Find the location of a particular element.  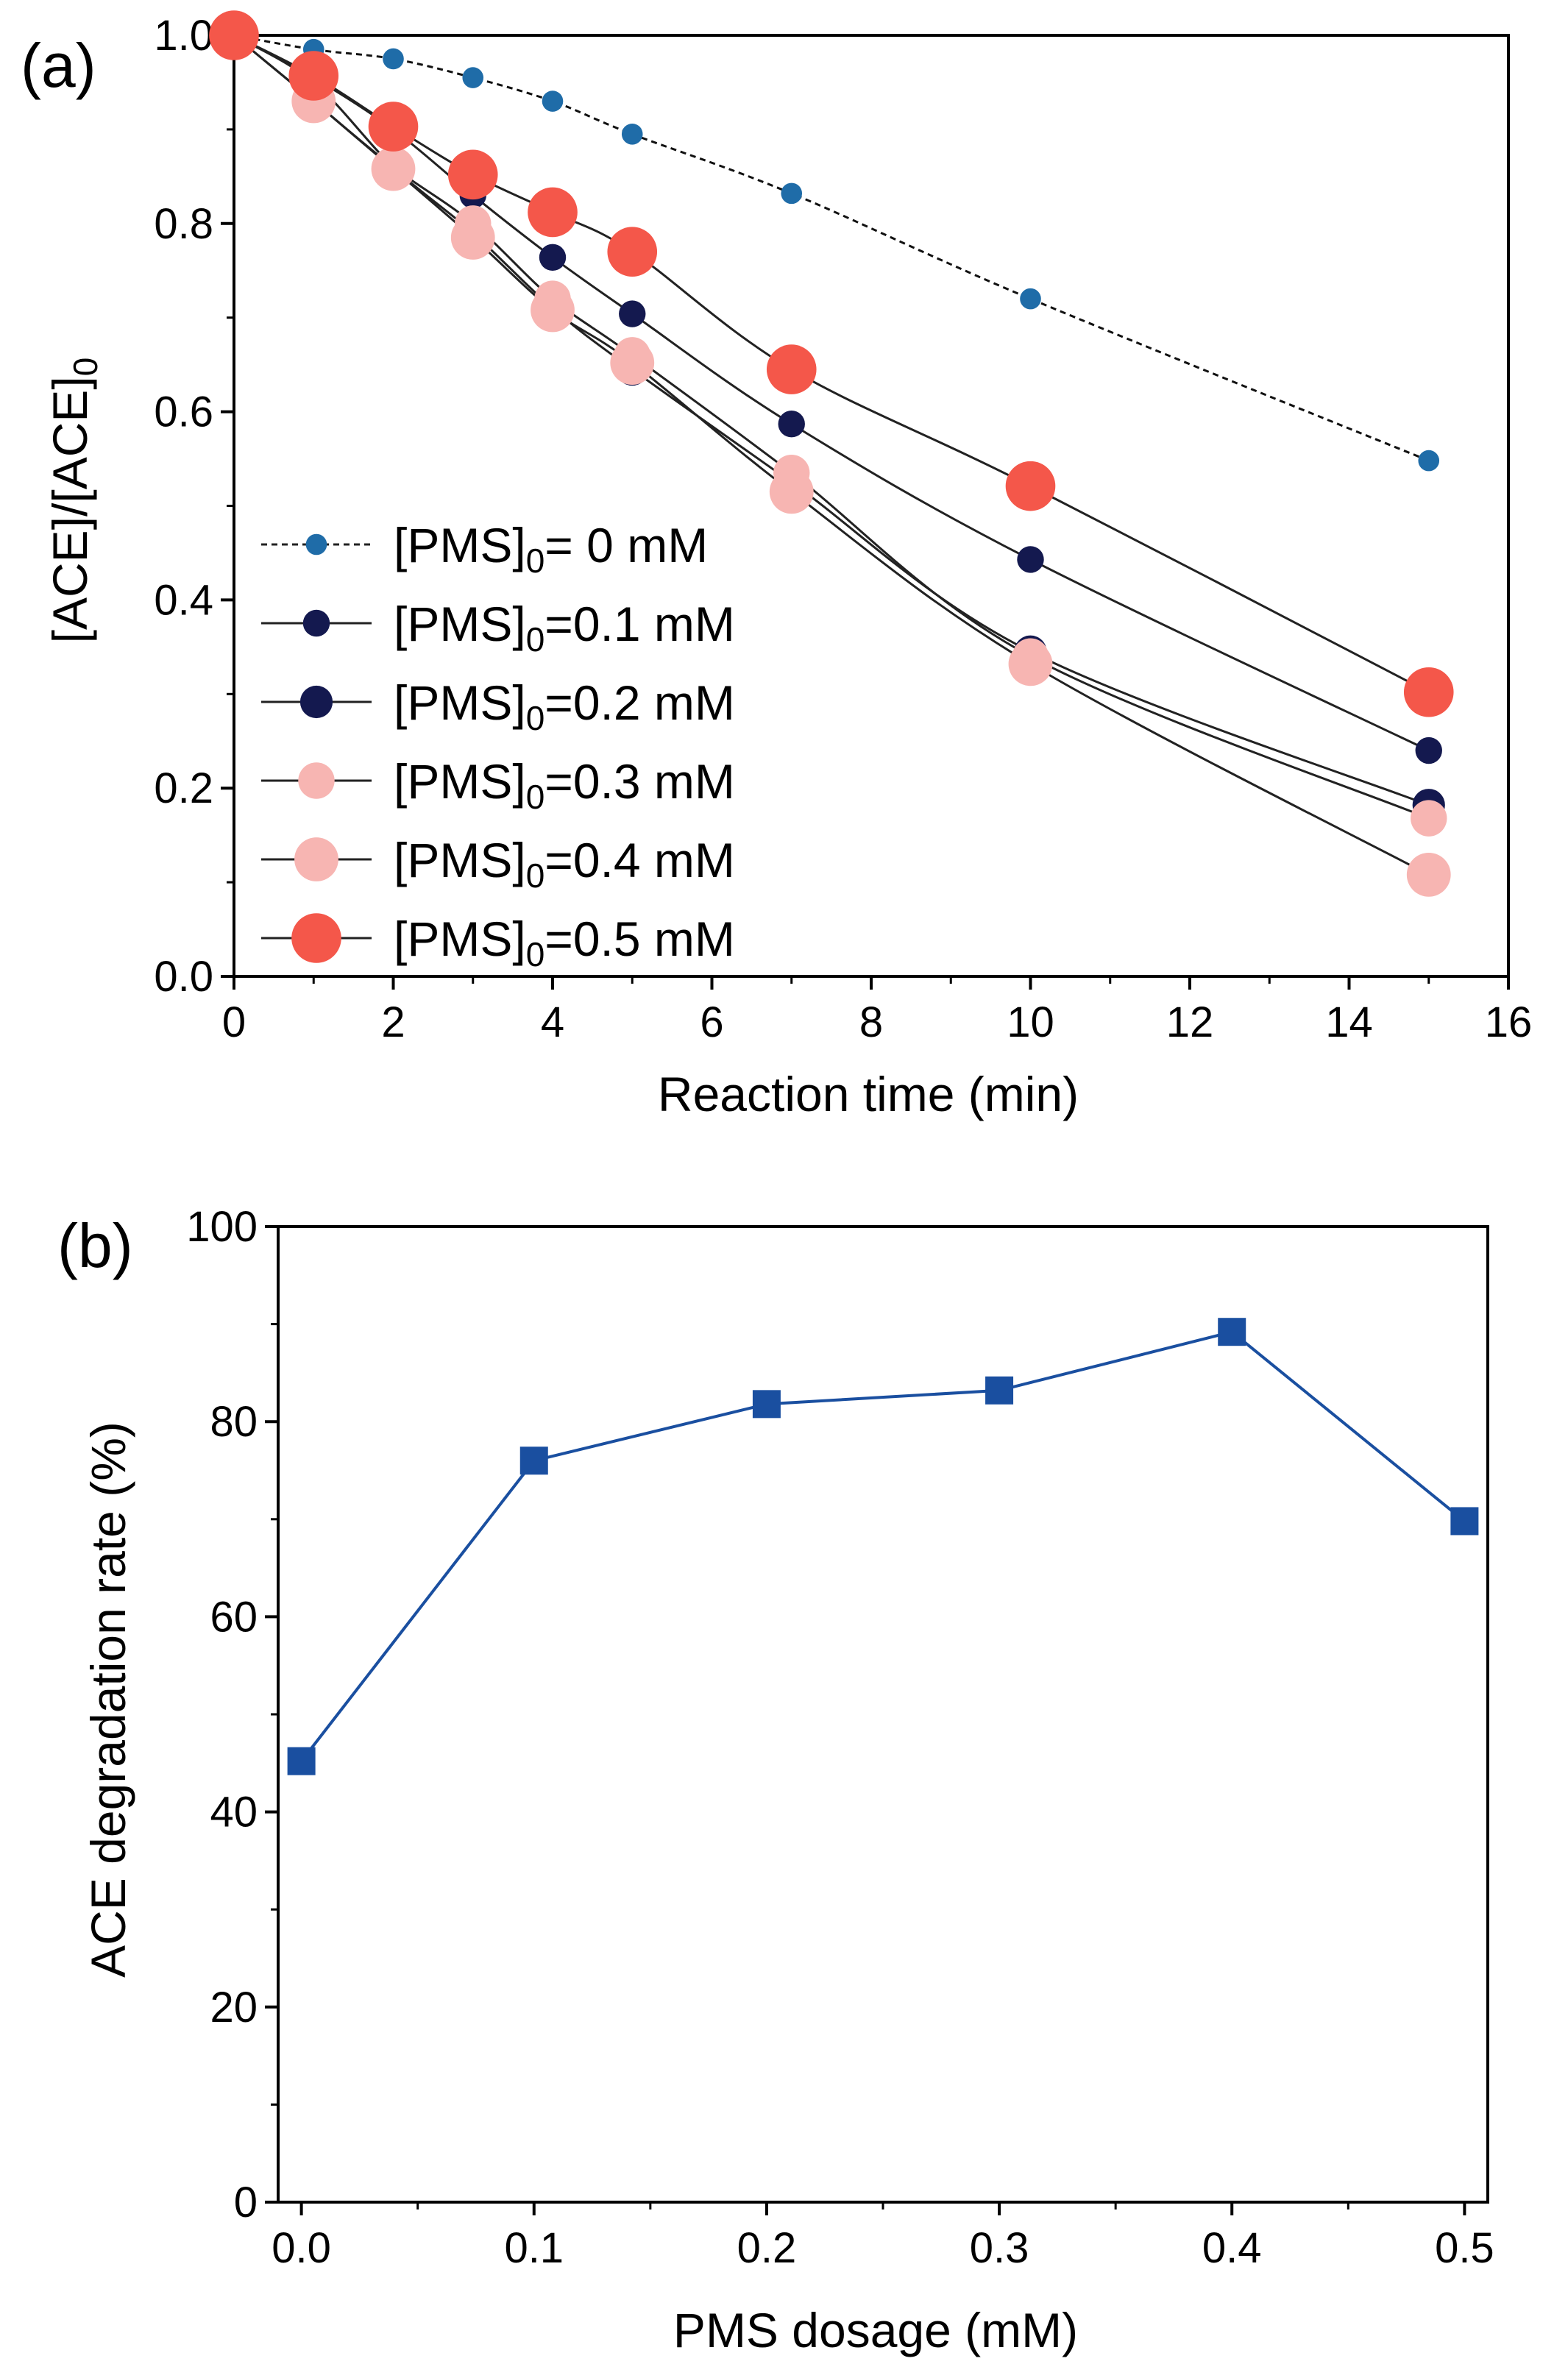

panel-a-x-tick-label: 10 is located at coordinates (1030, 1022).